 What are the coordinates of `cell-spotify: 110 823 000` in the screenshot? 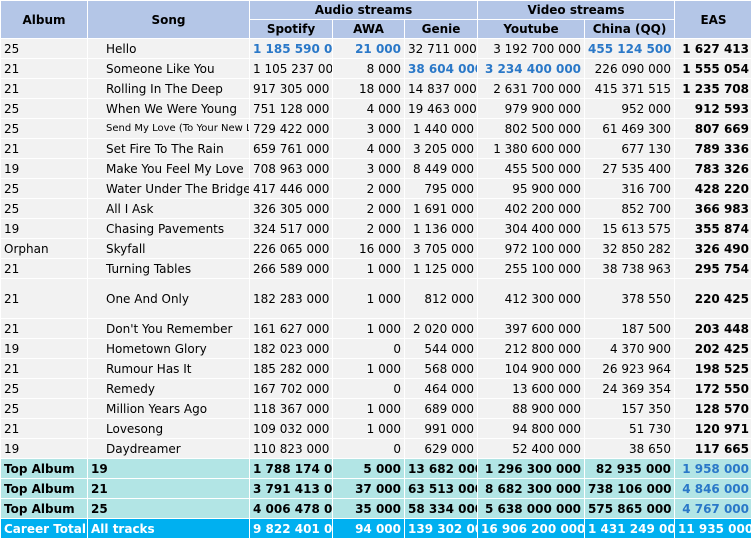 It's located at (291, 448).